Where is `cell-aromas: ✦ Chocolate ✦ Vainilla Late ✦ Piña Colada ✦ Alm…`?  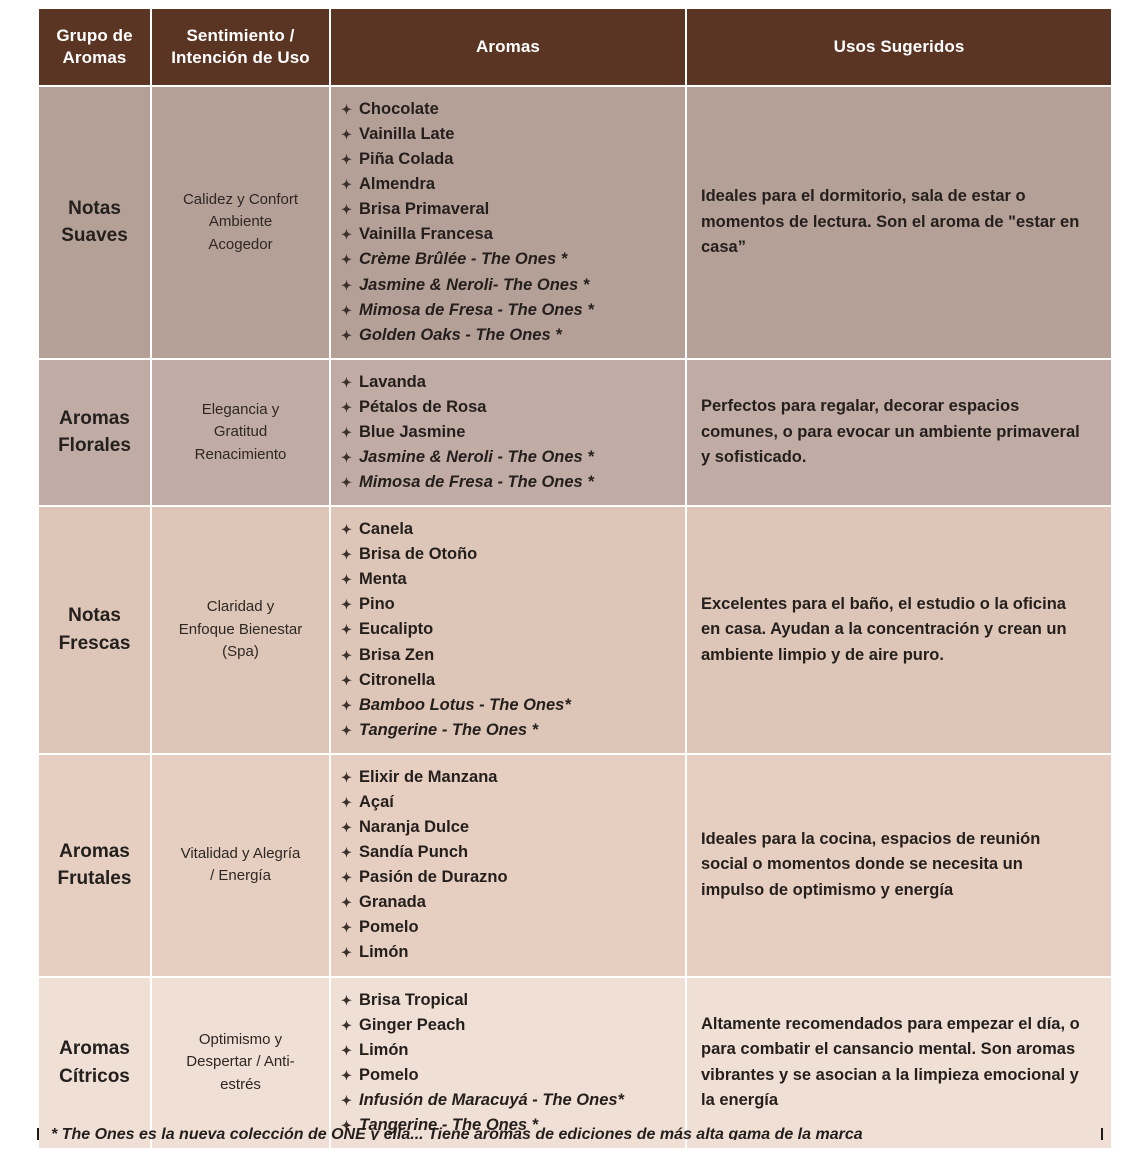
cell-aromas: ✦ Chocolate ✦ Vainilla Late ✦ Piña Colada ✦ Alm… is located at coordinates (508, 222).